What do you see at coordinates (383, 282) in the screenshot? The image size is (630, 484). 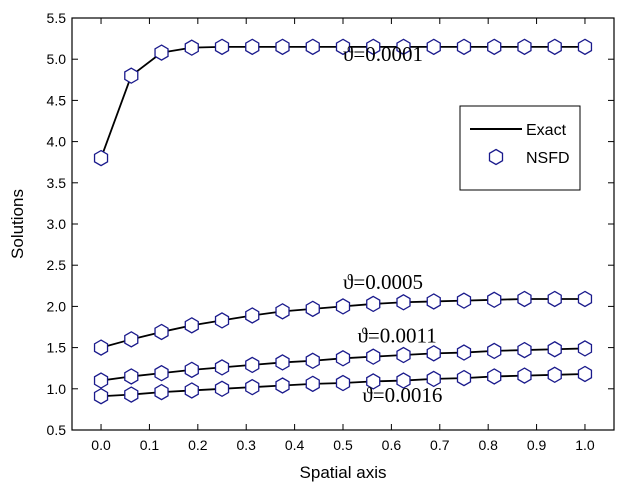 I see `series-annotation: ϑ=0.0005` at bounding box center [383, 282].